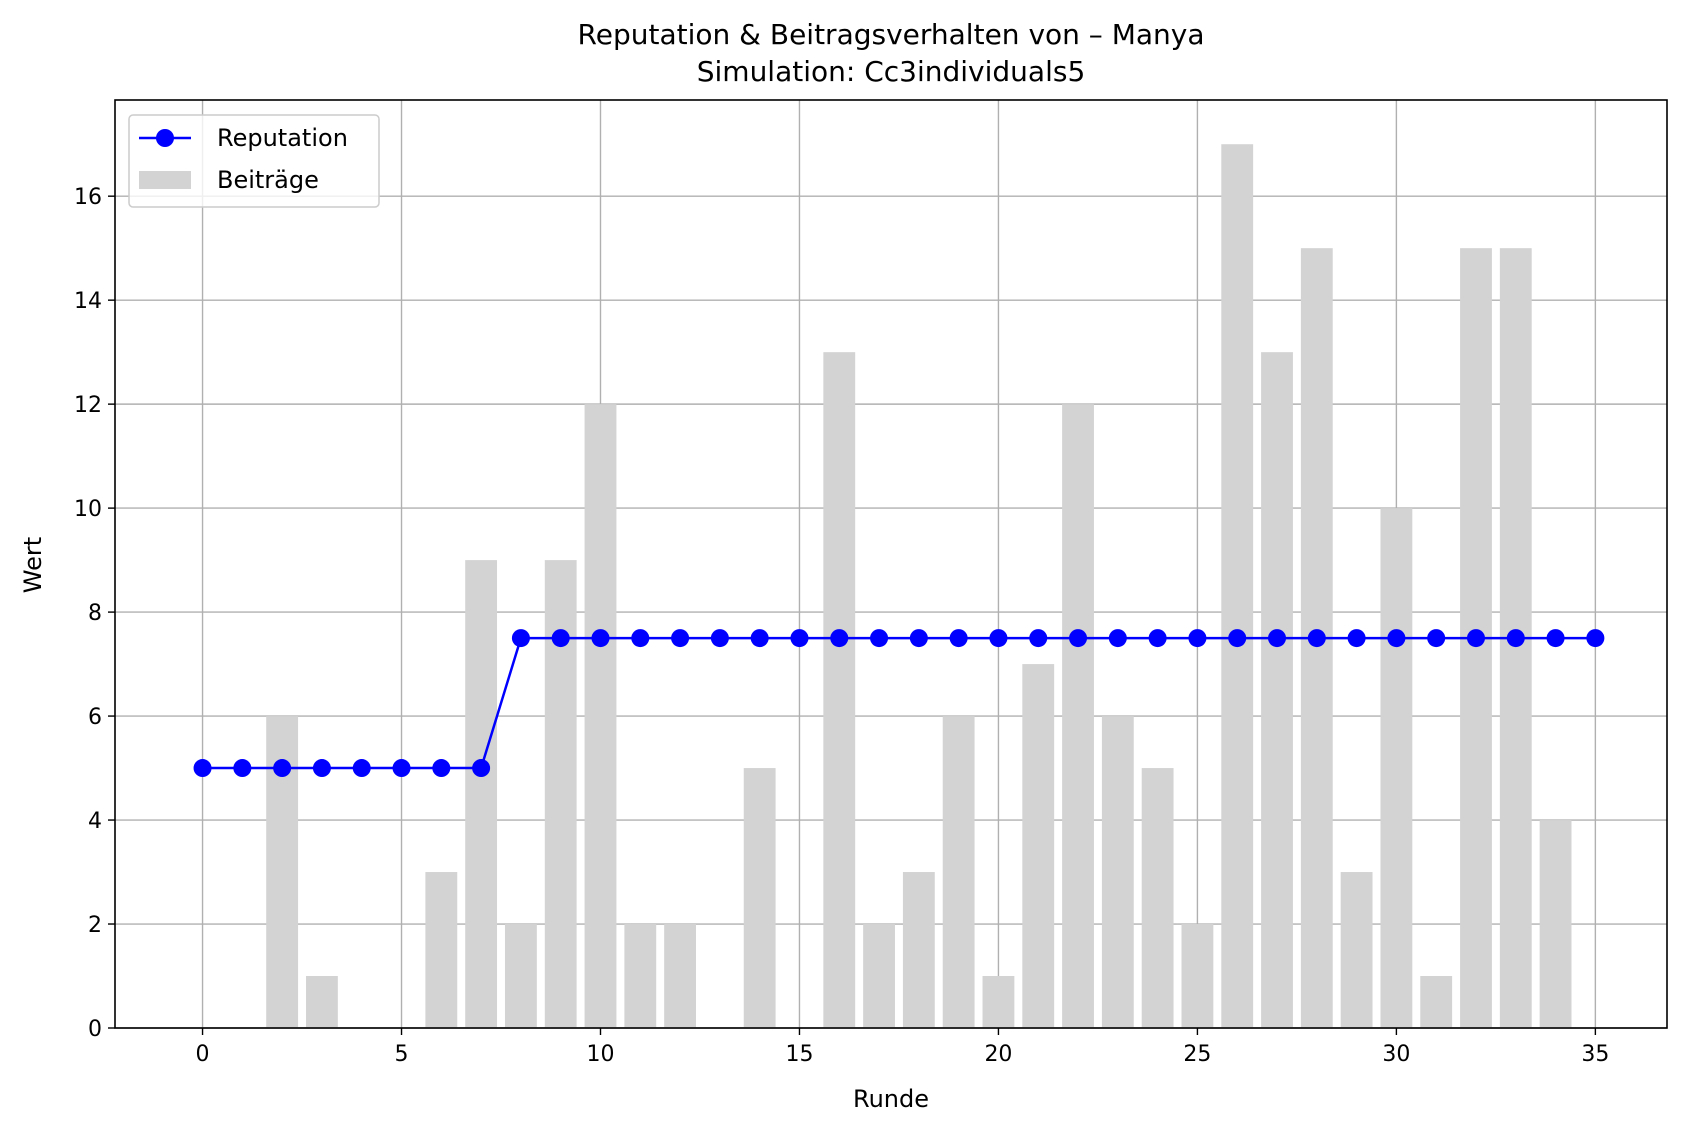 This screenshot has height=1131, width=1683. I want to click on chart-subtitle: Simulation: Cc3individuals5, so click(891, 71).